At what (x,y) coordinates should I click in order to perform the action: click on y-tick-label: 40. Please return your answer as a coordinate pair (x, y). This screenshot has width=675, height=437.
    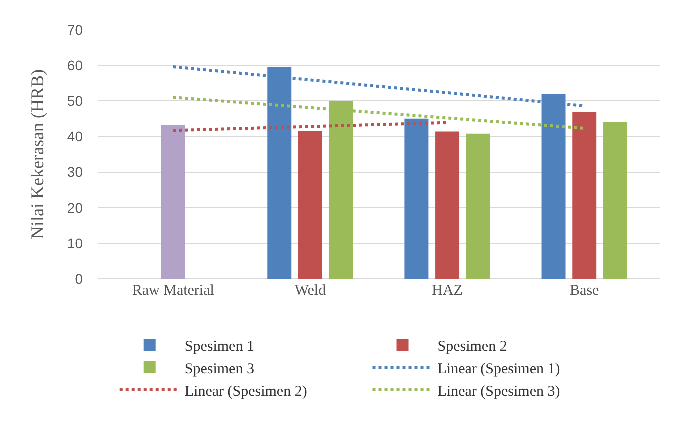
    Looking at the image, I should click on (75, 136).